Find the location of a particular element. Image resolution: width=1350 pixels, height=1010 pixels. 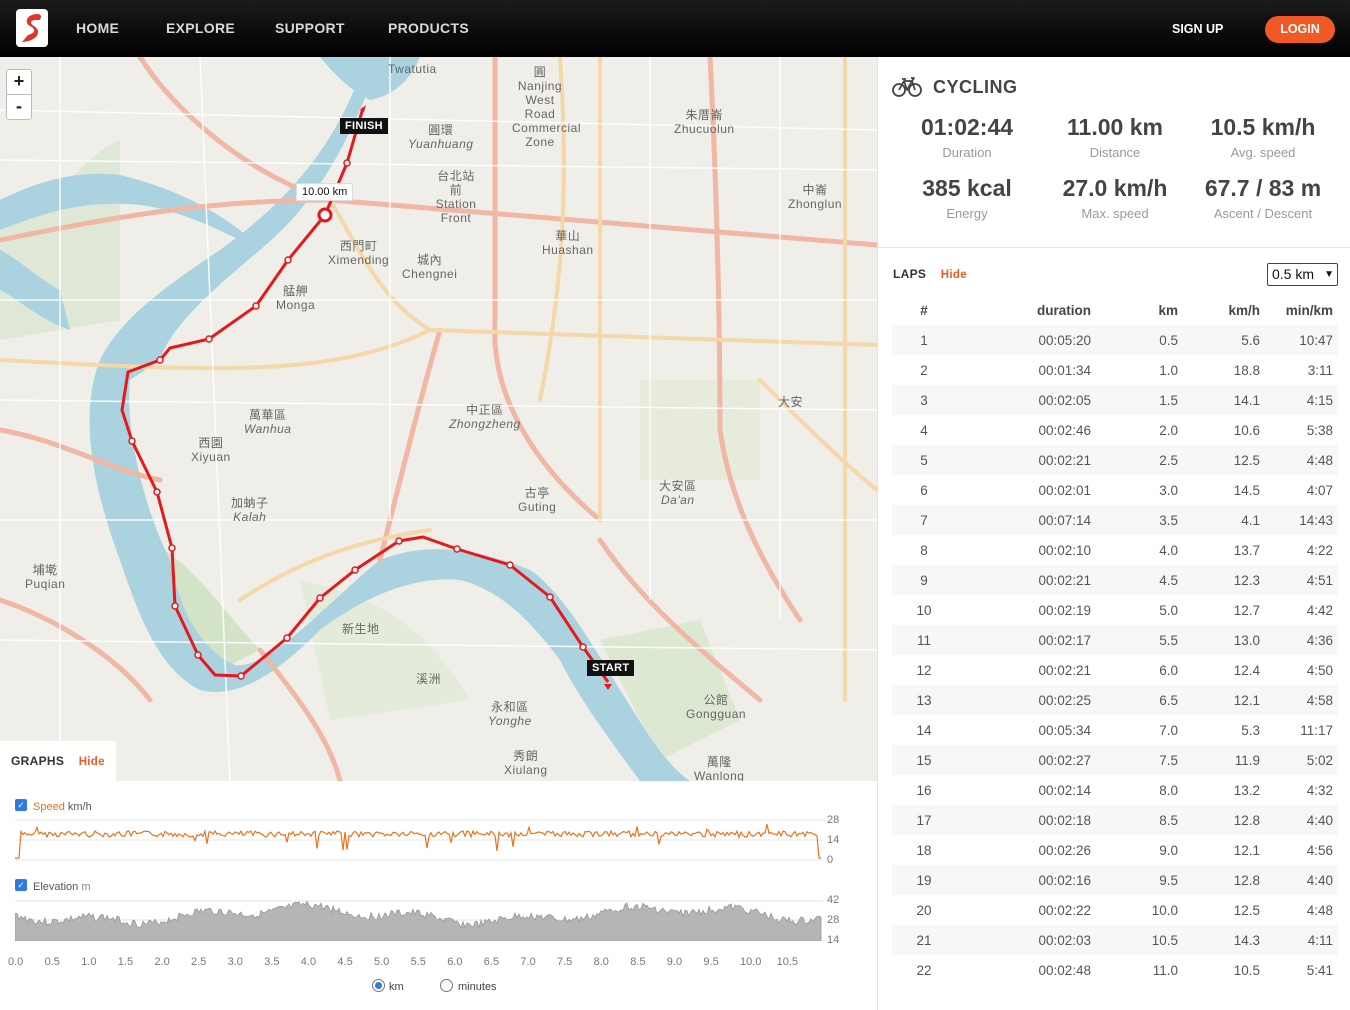

place-label: 萬華區 Wanhua is located at coordinates (268, 422).